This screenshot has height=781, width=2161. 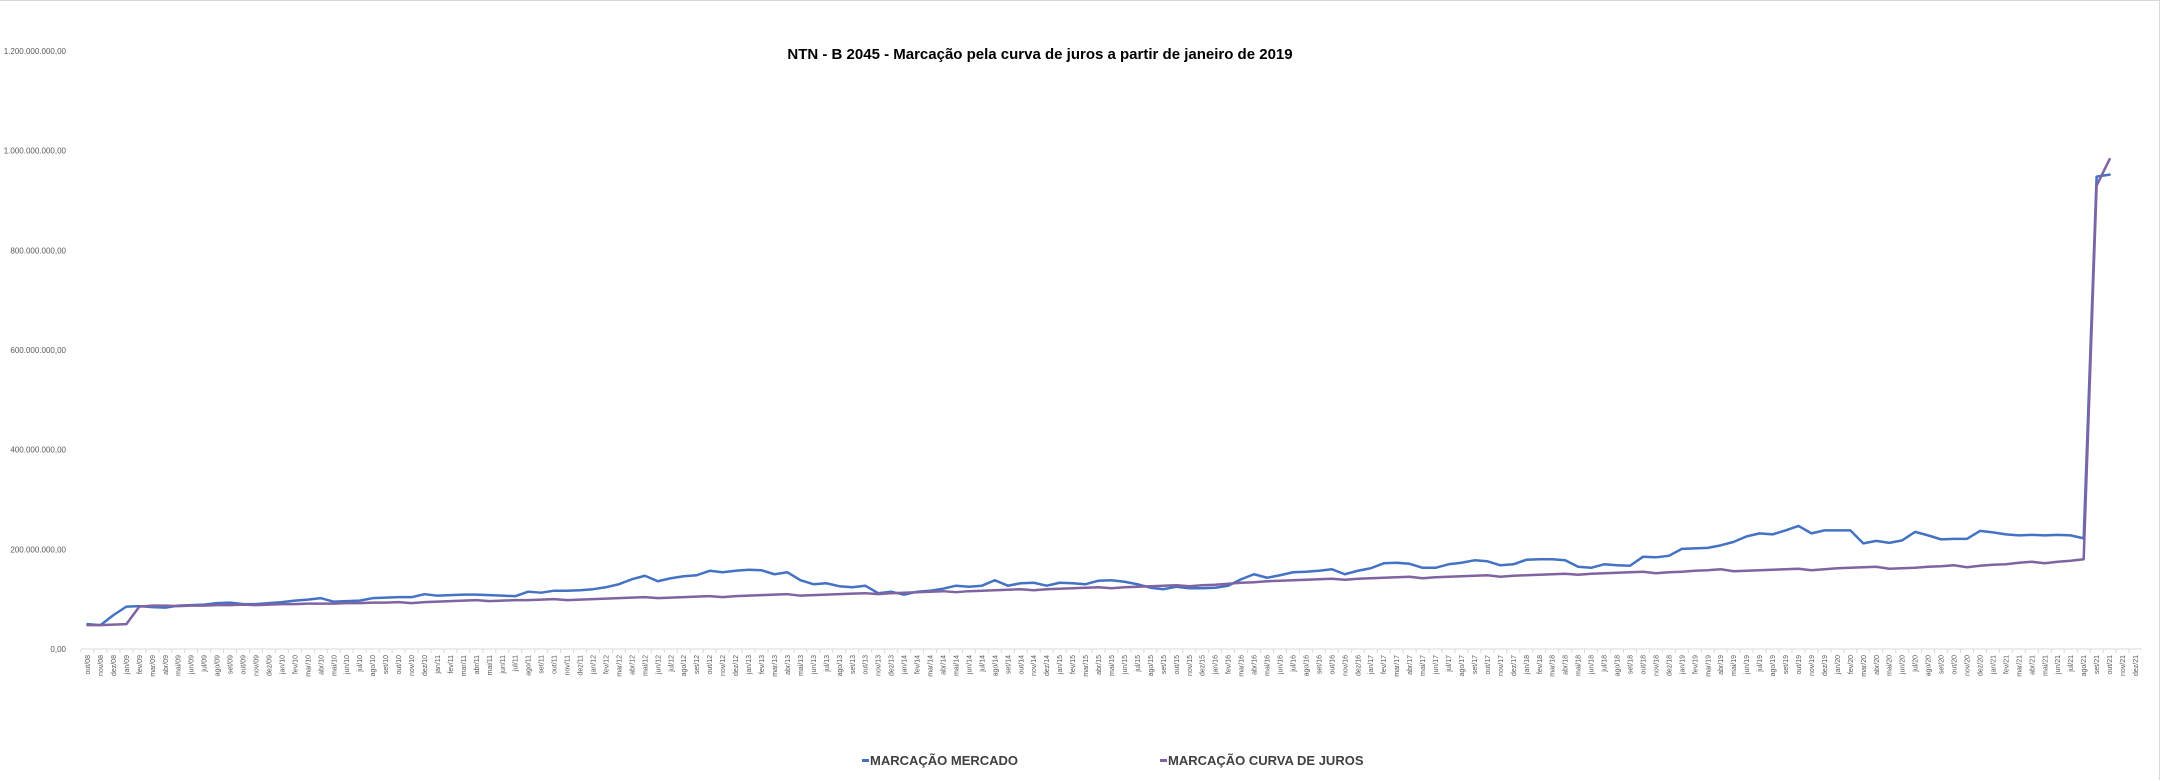 What do you see at coordinates (295, 664) in the screenshot?
I see `x-tick-label: fev/10` at bounding box center [295, 664].